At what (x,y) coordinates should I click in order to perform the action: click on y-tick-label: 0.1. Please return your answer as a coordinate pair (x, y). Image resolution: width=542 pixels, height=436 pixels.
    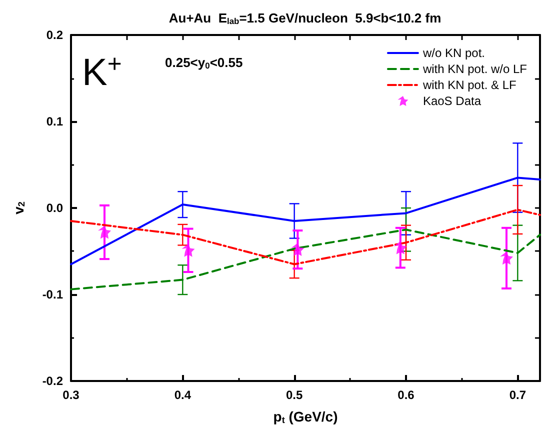
    Looking at the image, I should click on (55, 121).